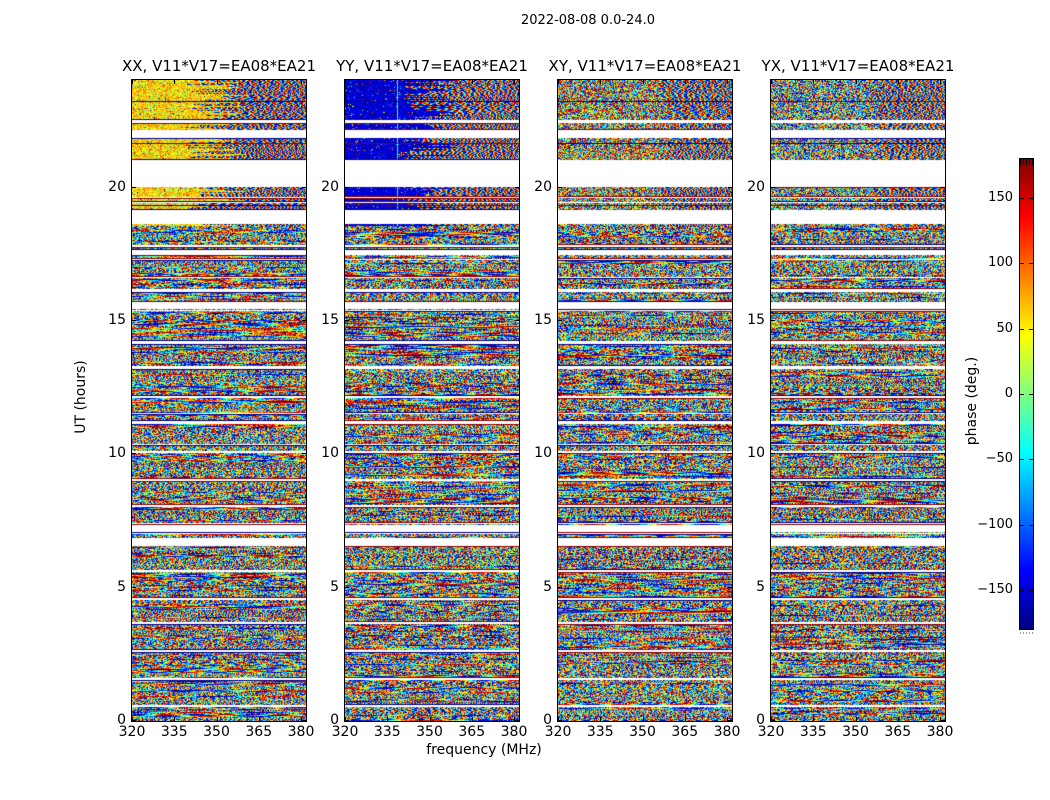 Image resolution: width=1050 pixels, height=800 pixels. I want to click on colorbar-tick-label: −150, so click(995, 589).